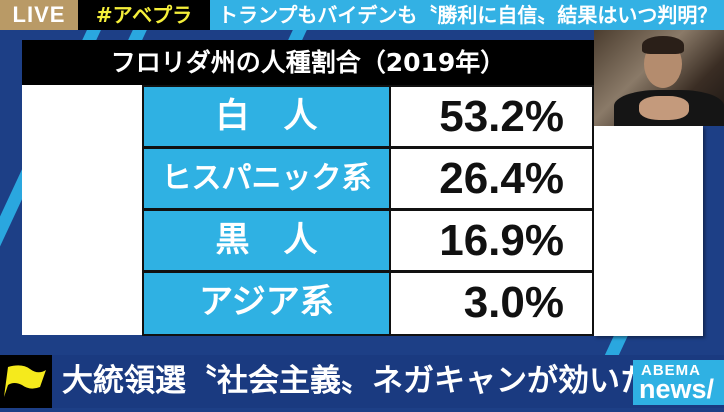 This screenshot has width=724, height=412. I want to click on table-row: 黒 人 16.9%, so click(368, 240).